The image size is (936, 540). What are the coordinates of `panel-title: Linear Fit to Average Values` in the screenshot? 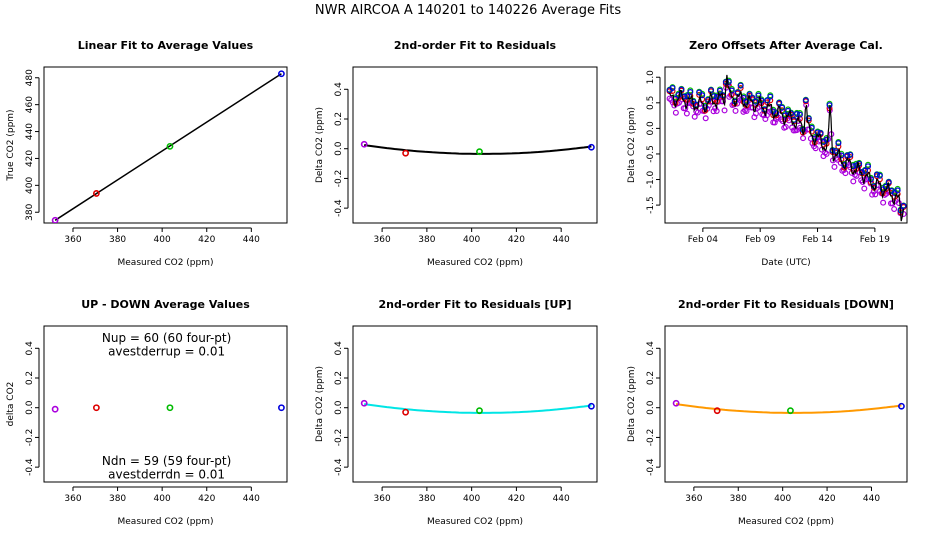 It's located at (166, 45).